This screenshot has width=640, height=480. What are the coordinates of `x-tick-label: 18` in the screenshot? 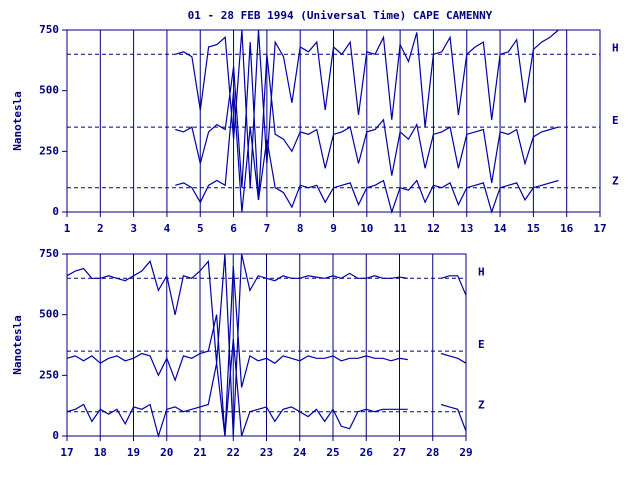 It's located at (100, 452).